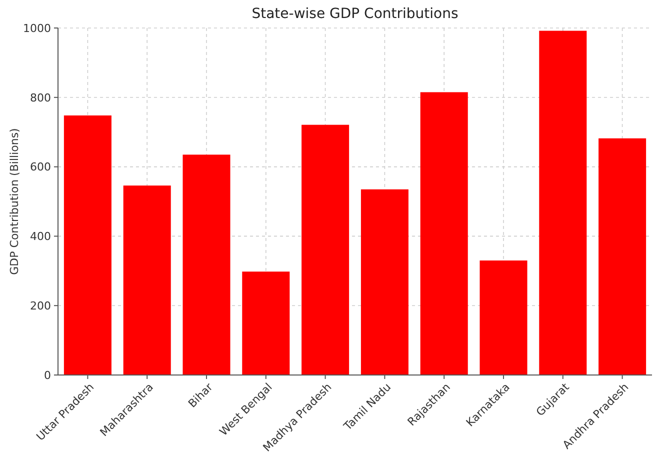 This screenshot has height=463, width=660. Describe the element at coordinates (40, 167) in the screenshot. I see `y-tick-label: 600` at that location.